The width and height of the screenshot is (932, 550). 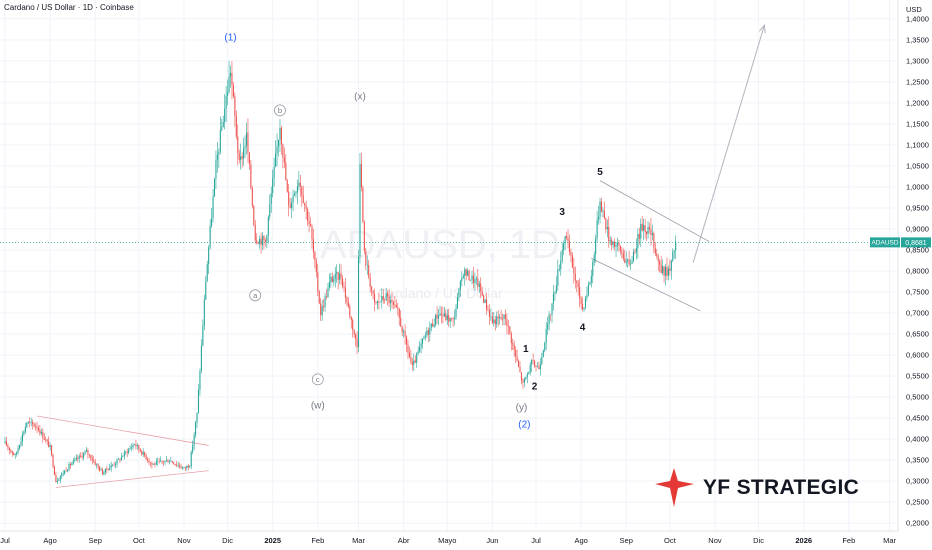 What do you see at coordinates (917, 39) in the screenshot?
I see `y-tick-label: 1,3500` at bounding box center [917, 39].